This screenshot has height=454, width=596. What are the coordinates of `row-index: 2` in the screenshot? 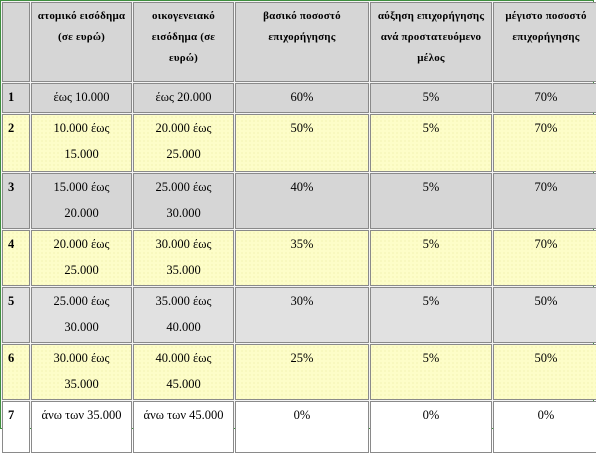 It's located at (16, 143).